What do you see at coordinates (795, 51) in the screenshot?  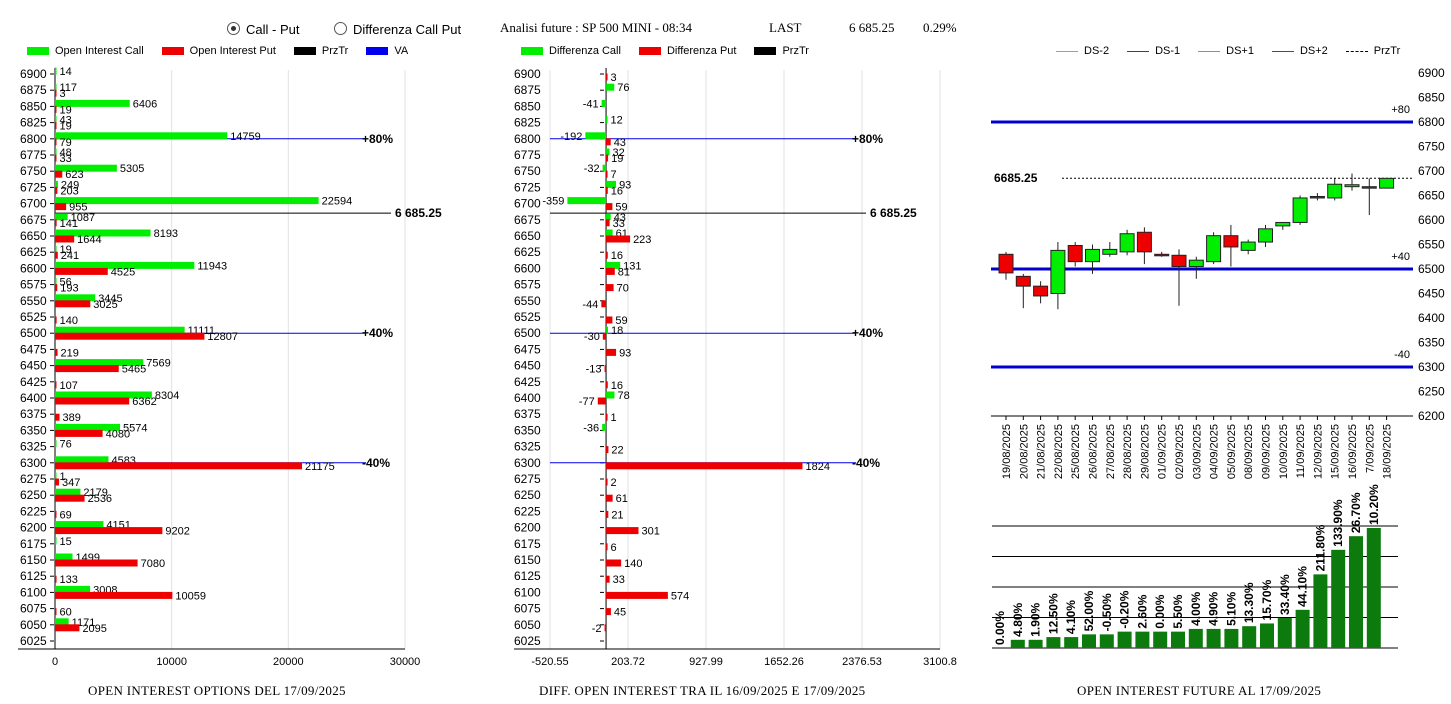 I see `legend-label: PrzTr` at bounding box center [795, 51].